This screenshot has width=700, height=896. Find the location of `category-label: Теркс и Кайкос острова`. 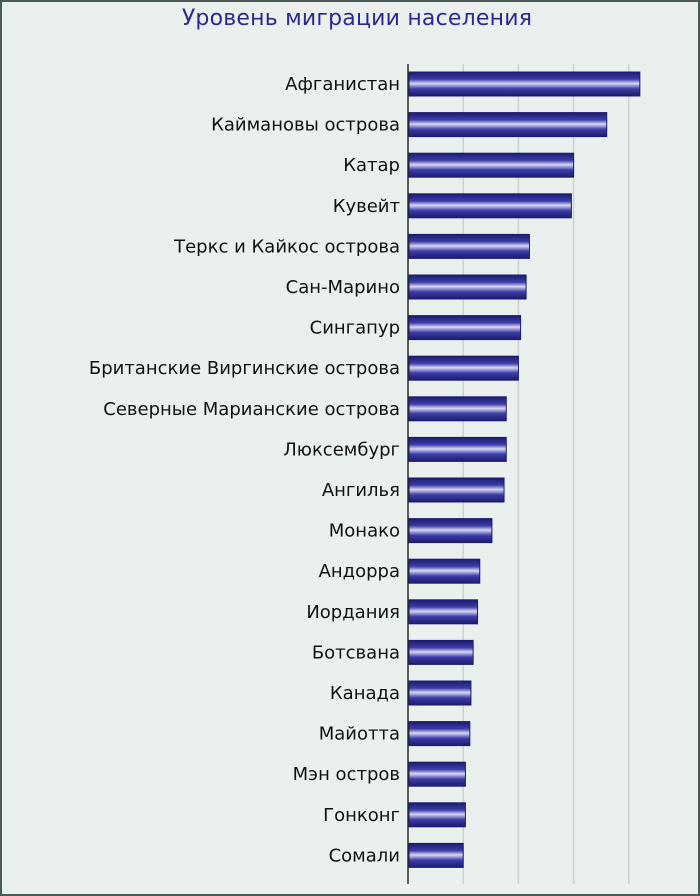

category-label: Теркс и Кайкос острова is located at coordinates (286, 246).